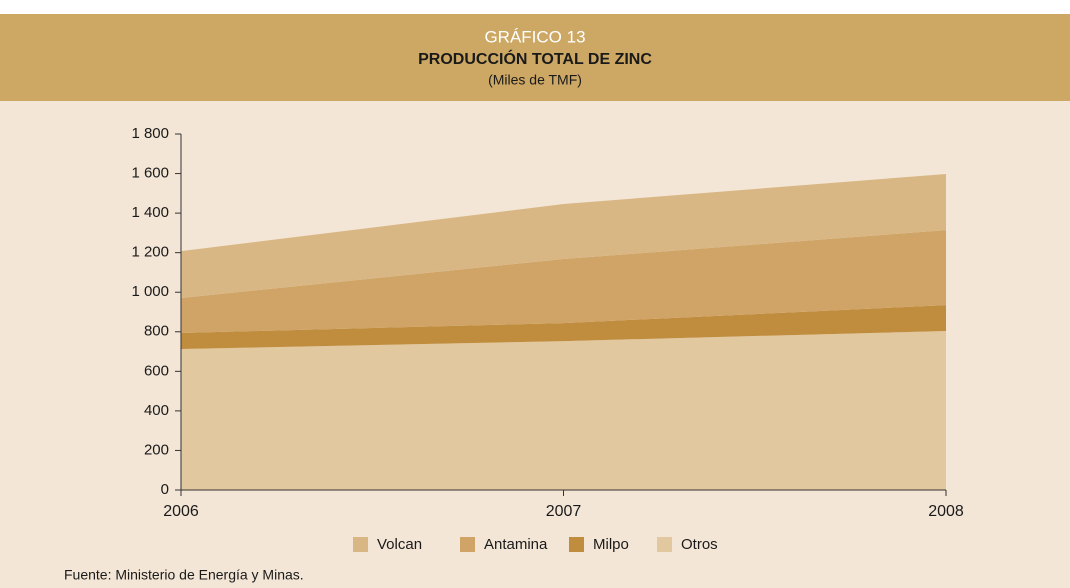 Image resolution: width=1070 pixels, height=588 pixels. I want to click on chart-title: PRODUCCIÓN TOTAL DE ZINC, so click(535, 58).